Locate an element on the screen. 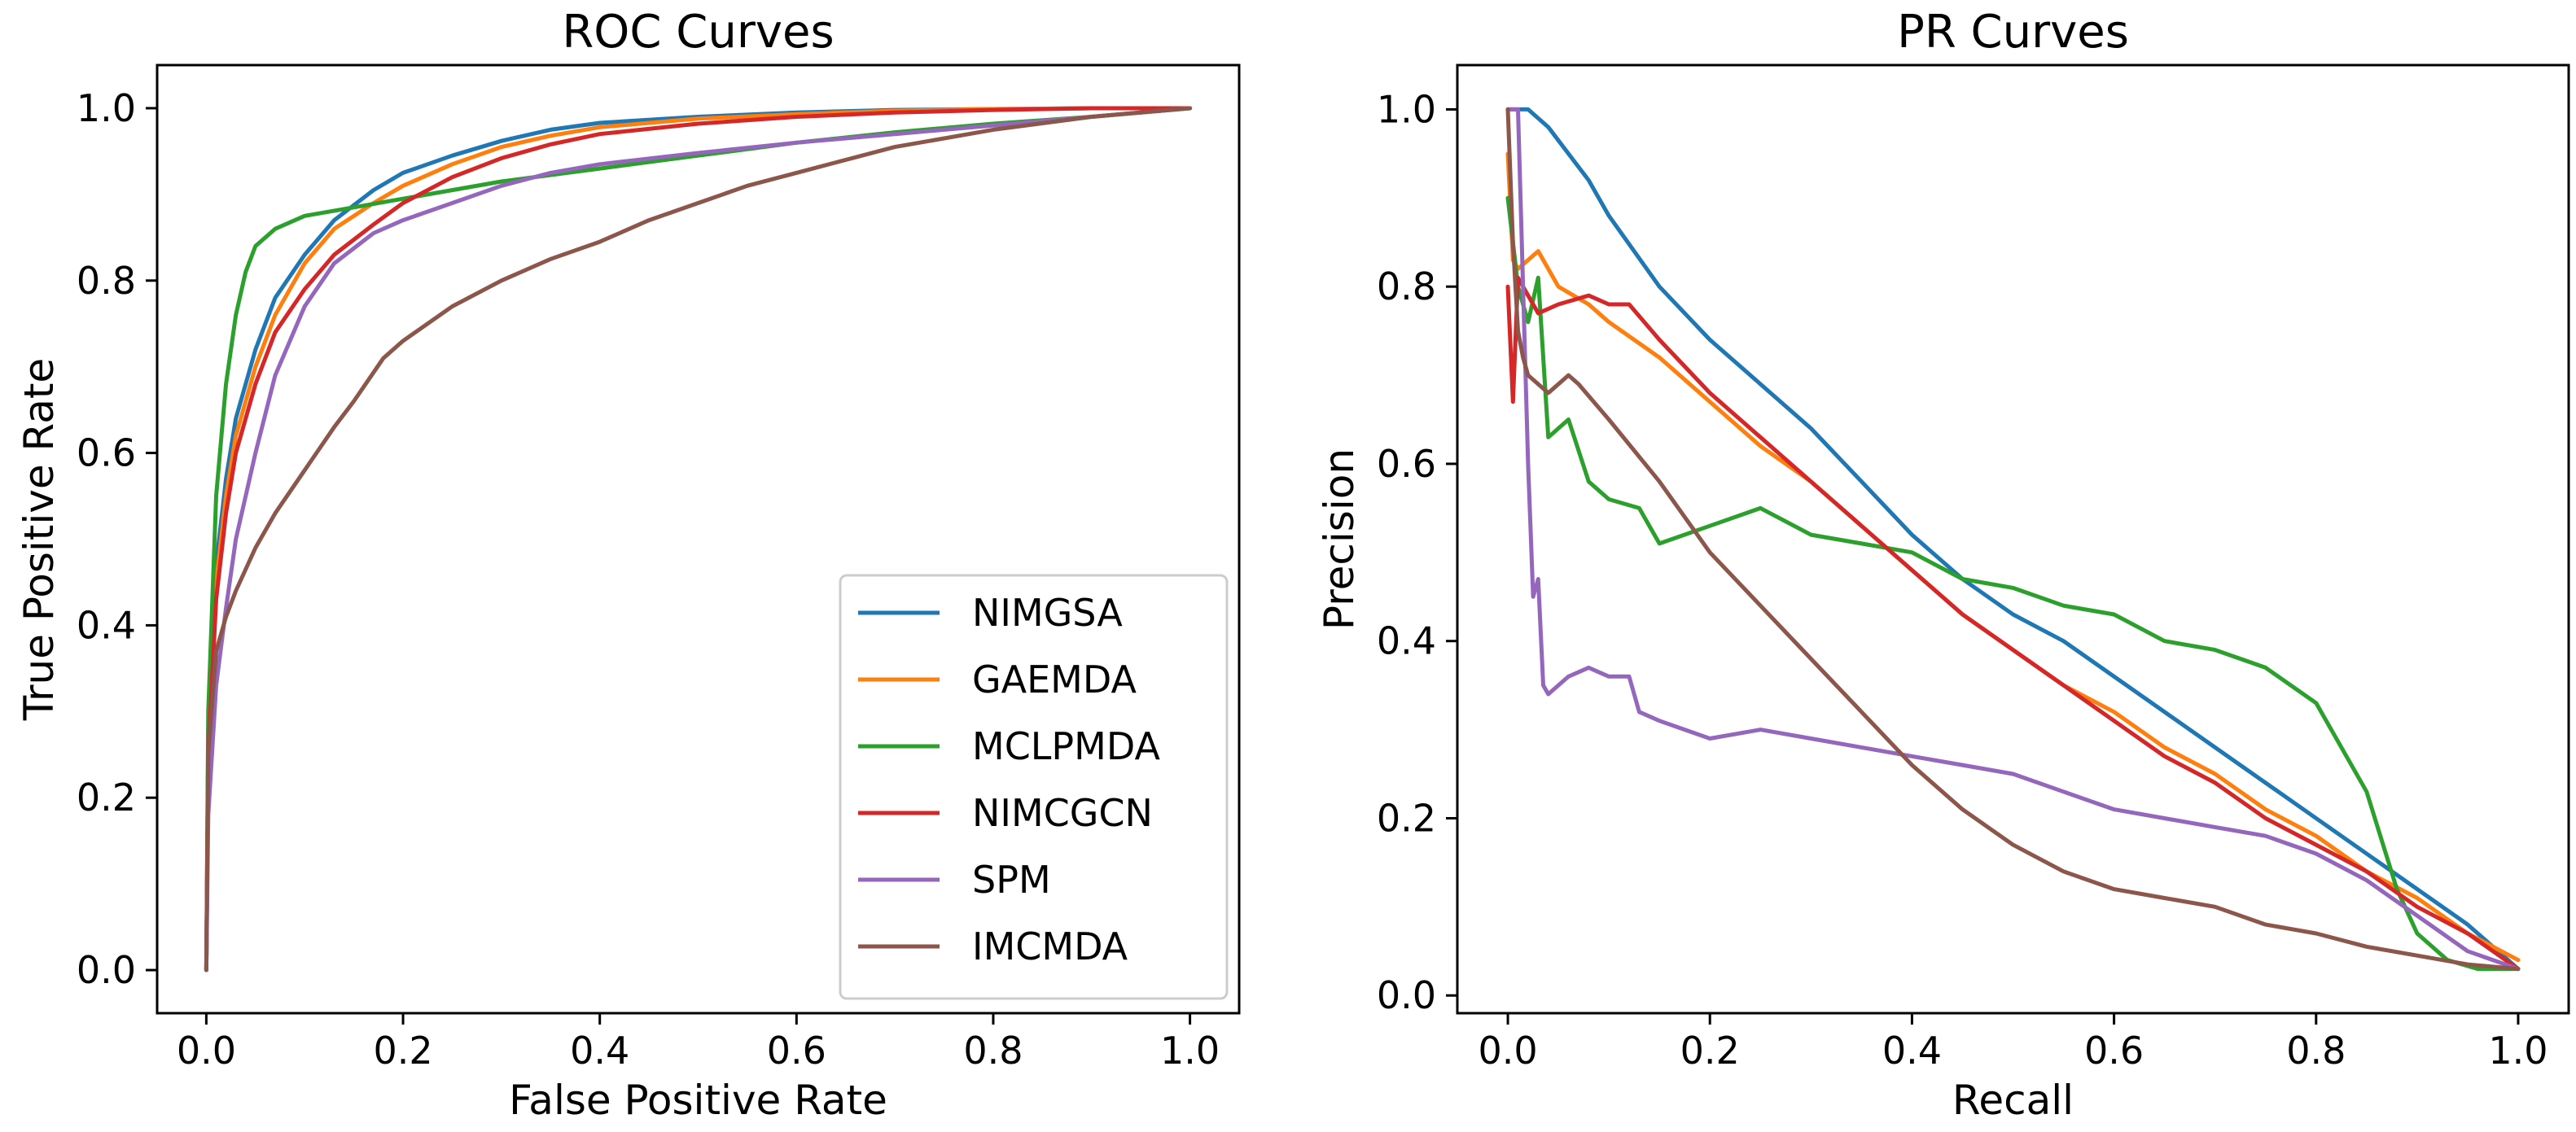  roc-ytick-label: 1.0 is located at coordinates (107, 108).